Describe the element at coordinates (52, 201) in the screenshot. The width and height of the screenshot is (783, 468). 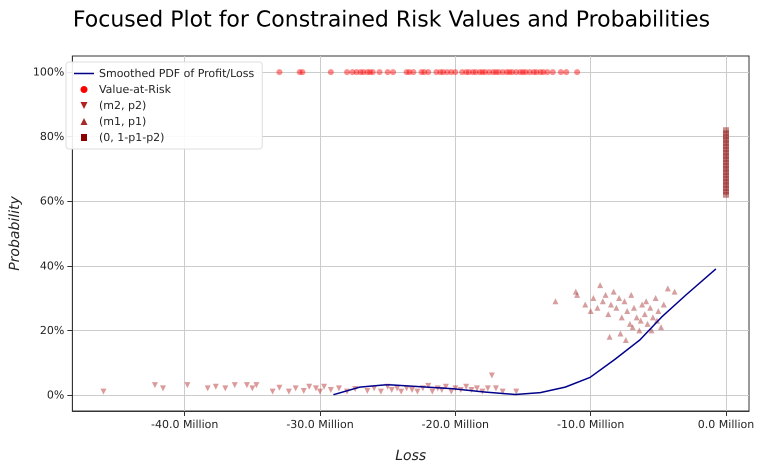
I see `y-tick-label: 60%` at that location.